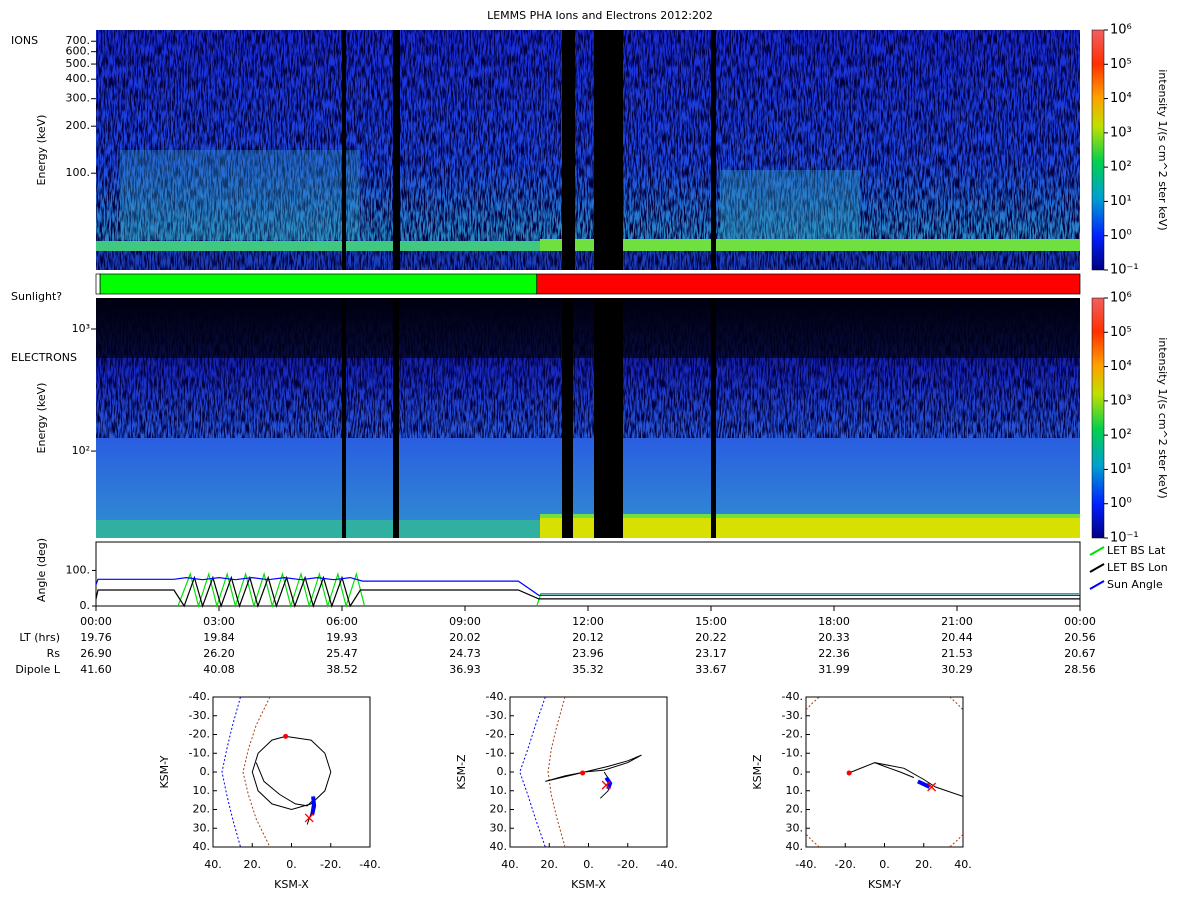 This screenshot has height=900, width=1200. Describe the element at coordinates (627, 864) in the screenshot. I see `x-tick-label: -20.` at that location.